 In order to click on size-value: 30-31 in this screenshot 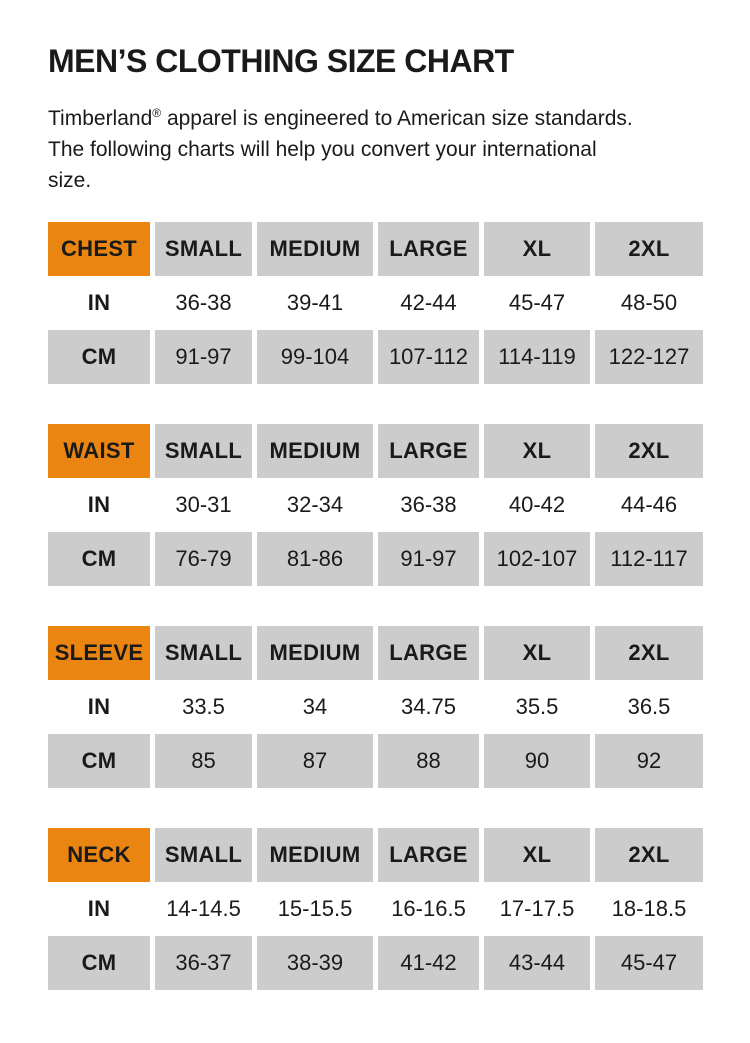, I will do `click(203, 504)`.